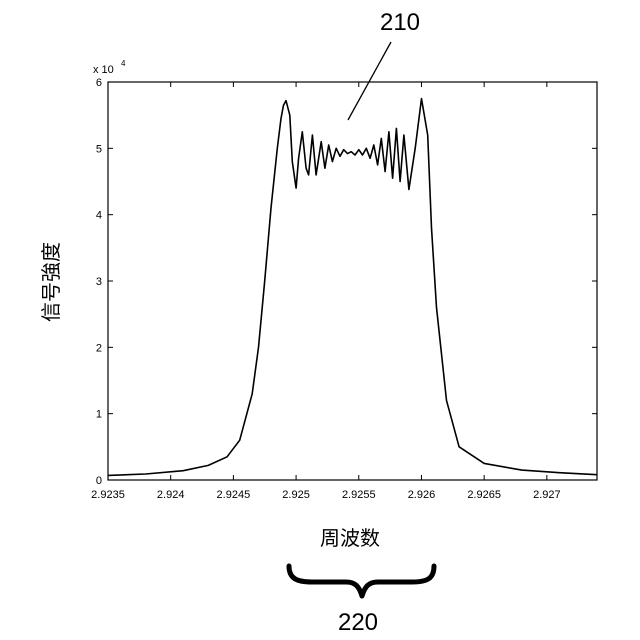 The width and height of the screenshot is (640, 640). I want to click on y-tick-label: 6, so click(99, 83).